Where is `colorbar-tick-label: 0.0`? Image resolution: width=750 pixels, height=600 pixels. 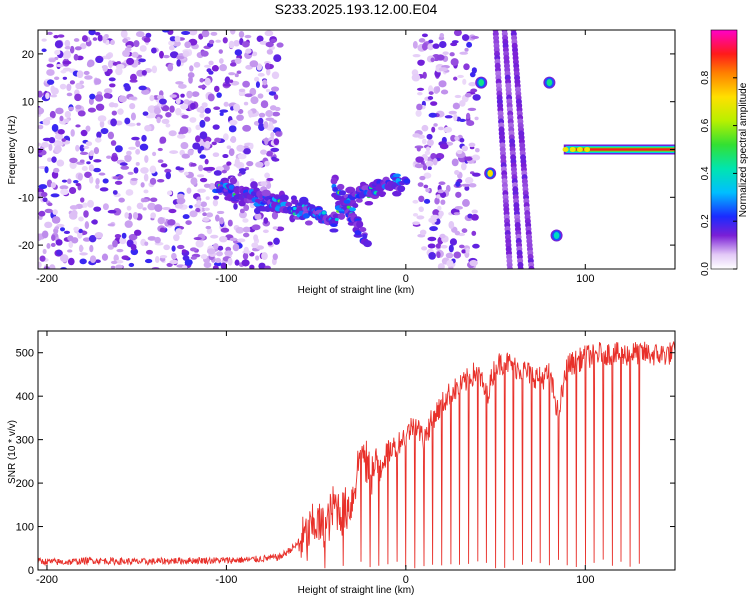 colorbar-tick-label: 0.0 is located at coordinates (705, 269).